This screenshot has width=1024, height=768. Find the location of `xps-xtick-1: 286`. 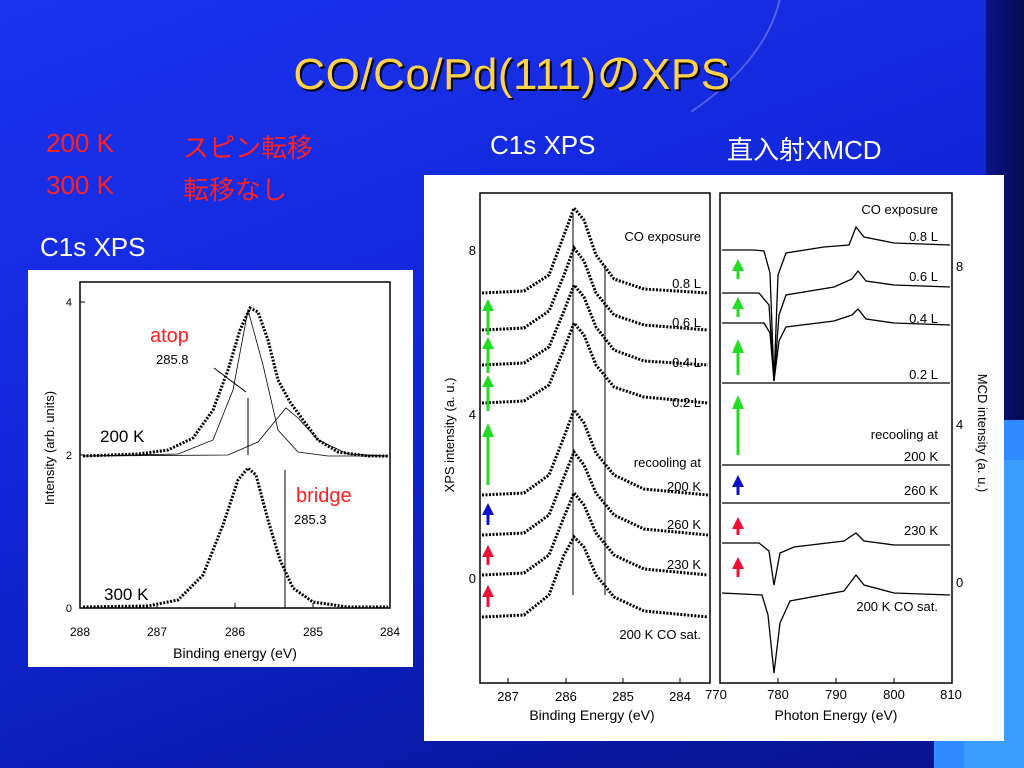

xps-xtick-1: 286 is located at coordinates (566, 696).